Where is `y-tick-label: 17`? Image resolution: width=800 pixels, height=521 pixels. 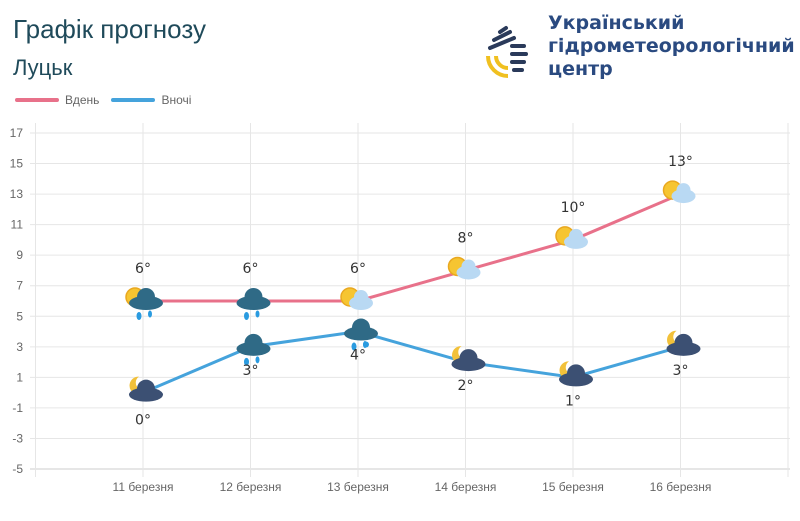
y-tick-label: 17 is located at coordinates (17, 133).